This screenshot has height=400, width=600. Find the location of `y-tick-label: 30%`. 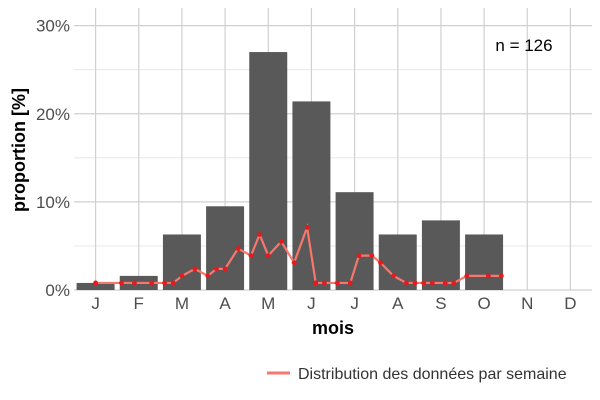

y-tick-label: 30% is located at coordinates (53, 26).